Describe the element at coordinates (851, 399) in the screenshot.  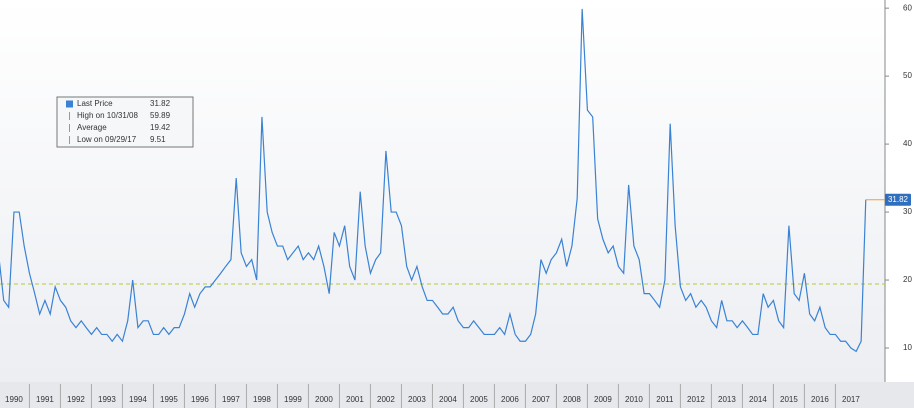
I see `x-tick-label: 2017` at that location.